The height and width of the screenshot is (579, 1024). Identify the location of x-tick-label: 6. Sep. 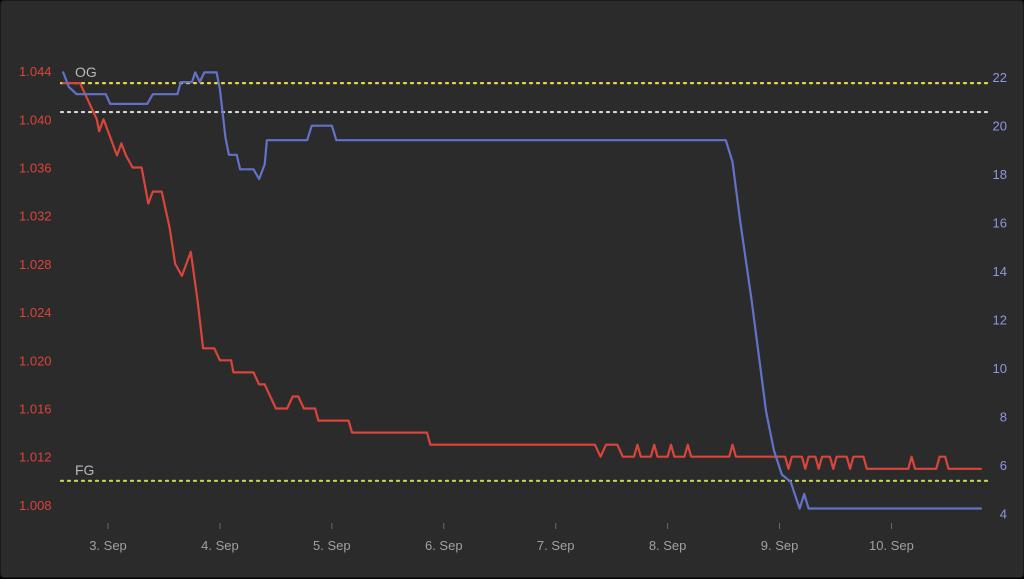
(444, 545).